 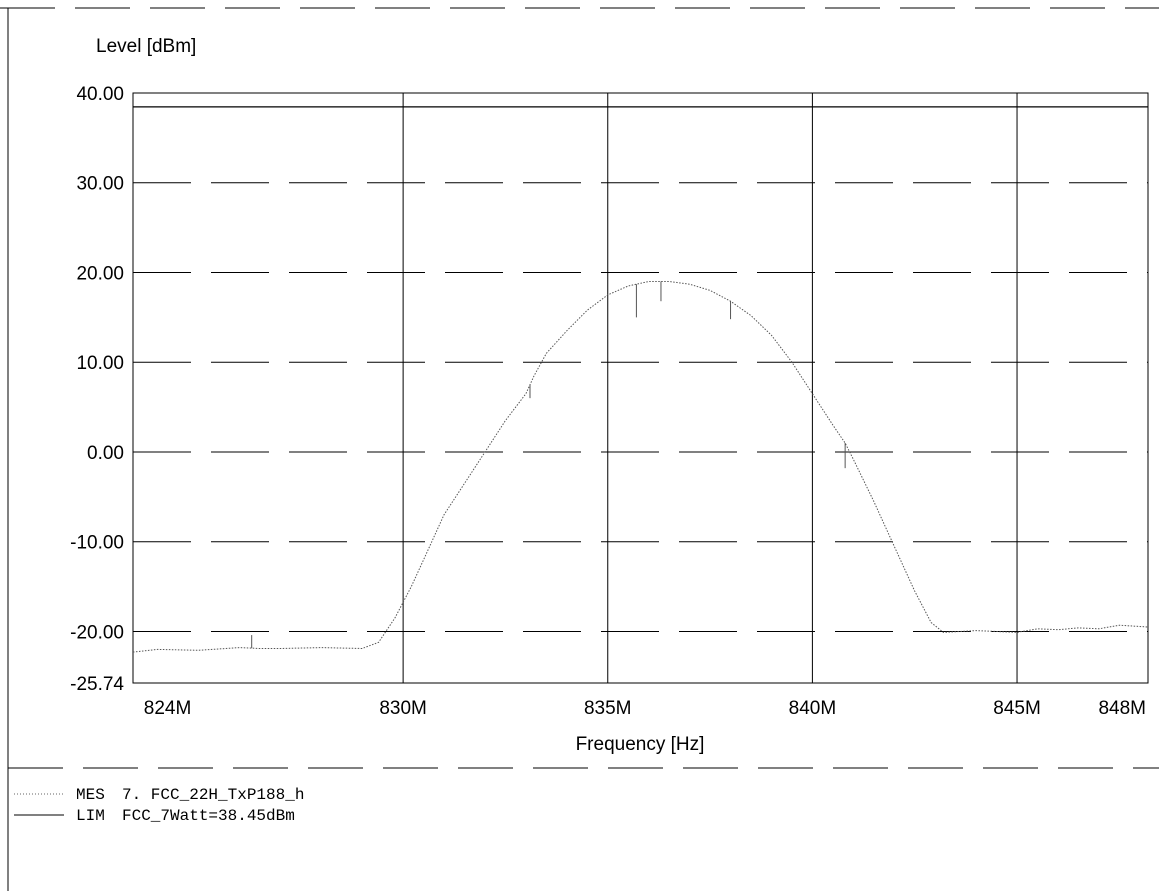 What do you see at coordinates (608, 708) in the screenshot?
I see `x-tick-label: 835M` at bounding box center [608, 708].